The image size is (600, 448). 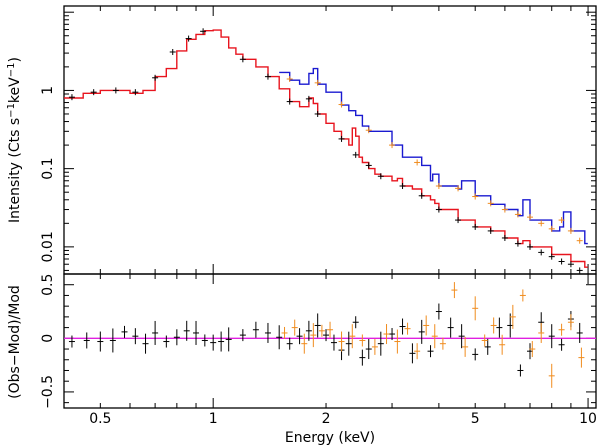 I want to click on x-tick-label: 5, so click(x=475, y=419).